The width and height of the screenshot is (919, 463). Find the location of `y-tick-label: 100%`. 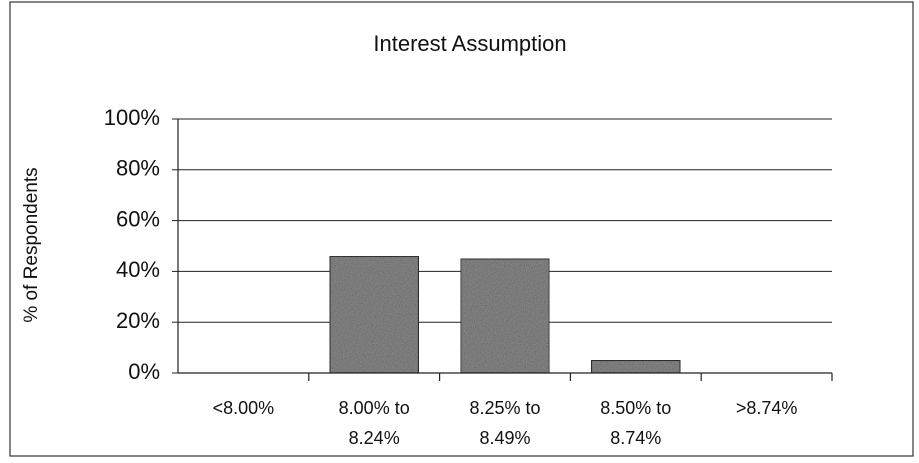

y-tick-label: 100% is located at coordinates (132, 117).